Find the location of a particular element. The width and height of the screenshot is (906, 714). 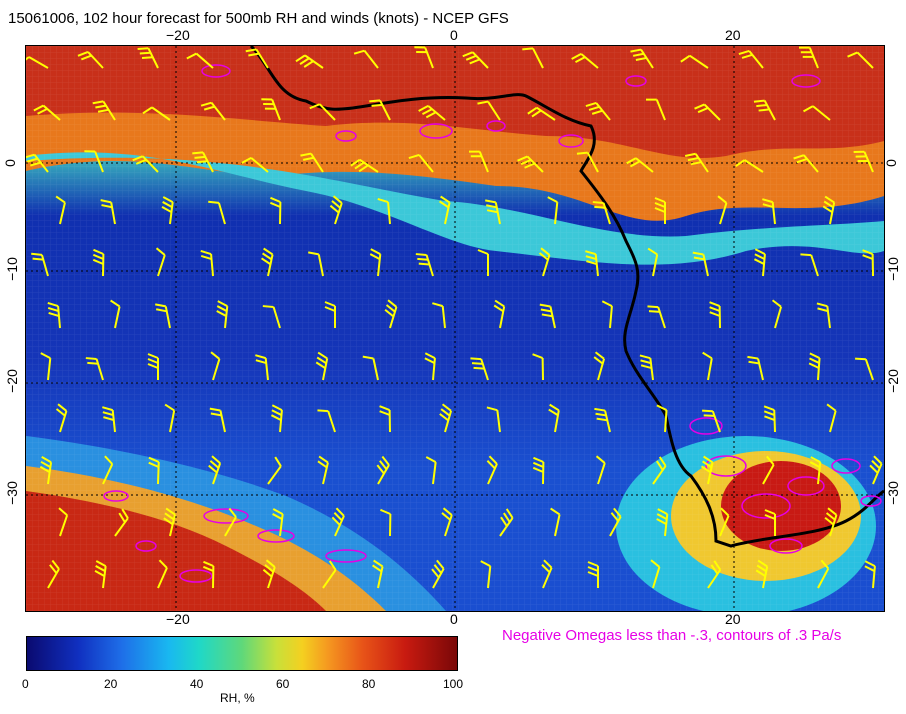

lat-tick-left: −20 is located at coordinates (11, 381).